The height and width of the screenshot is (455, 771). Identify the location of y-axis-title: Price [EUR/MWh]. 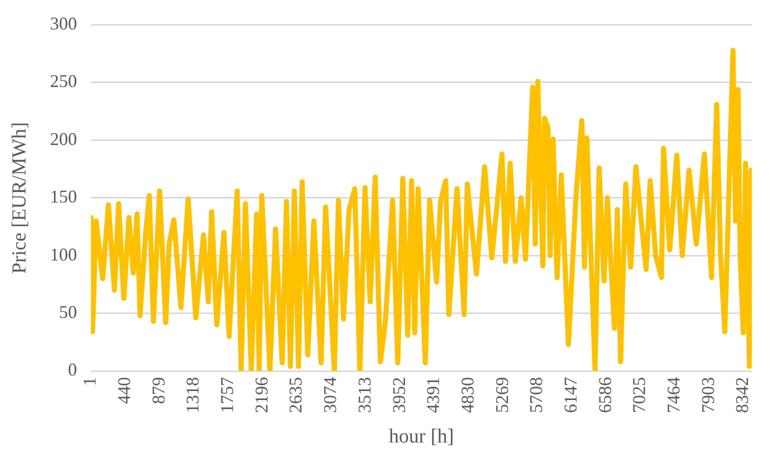
(19, 198).